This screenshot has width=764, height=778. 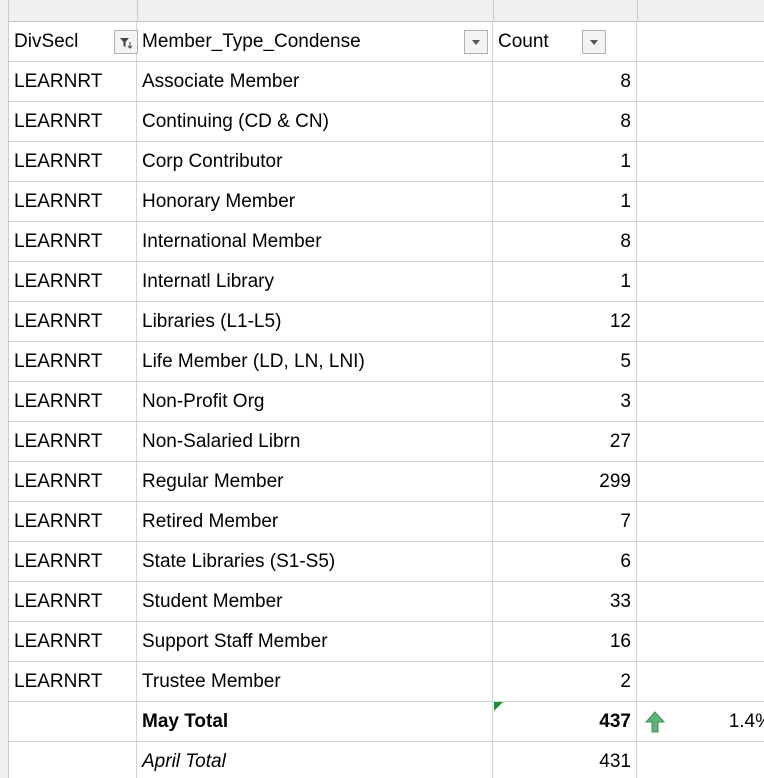 What do you see at coordinates (315, 522) in the screenshot?
I see `text-cell: Retired Member` at bounding box center [315, 522].